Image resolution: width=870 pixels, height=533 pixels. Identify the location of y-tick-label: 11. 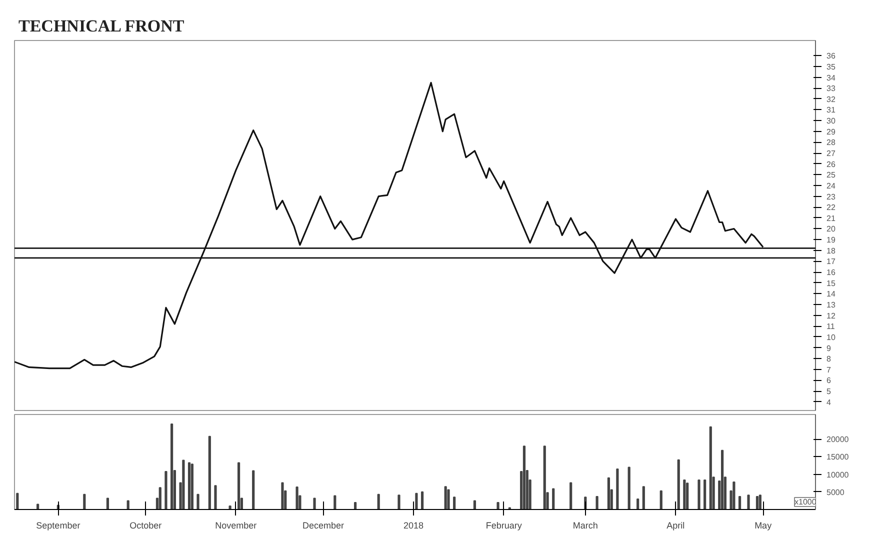
(831, 327).